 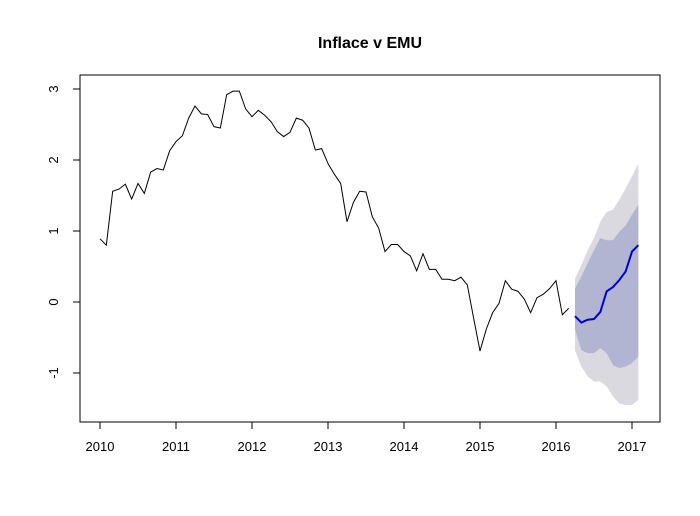 What do you see at coordinates (328, 446) in the screenshot?
I see `x-tick-label: 2013` at bounding box center [328, 446].